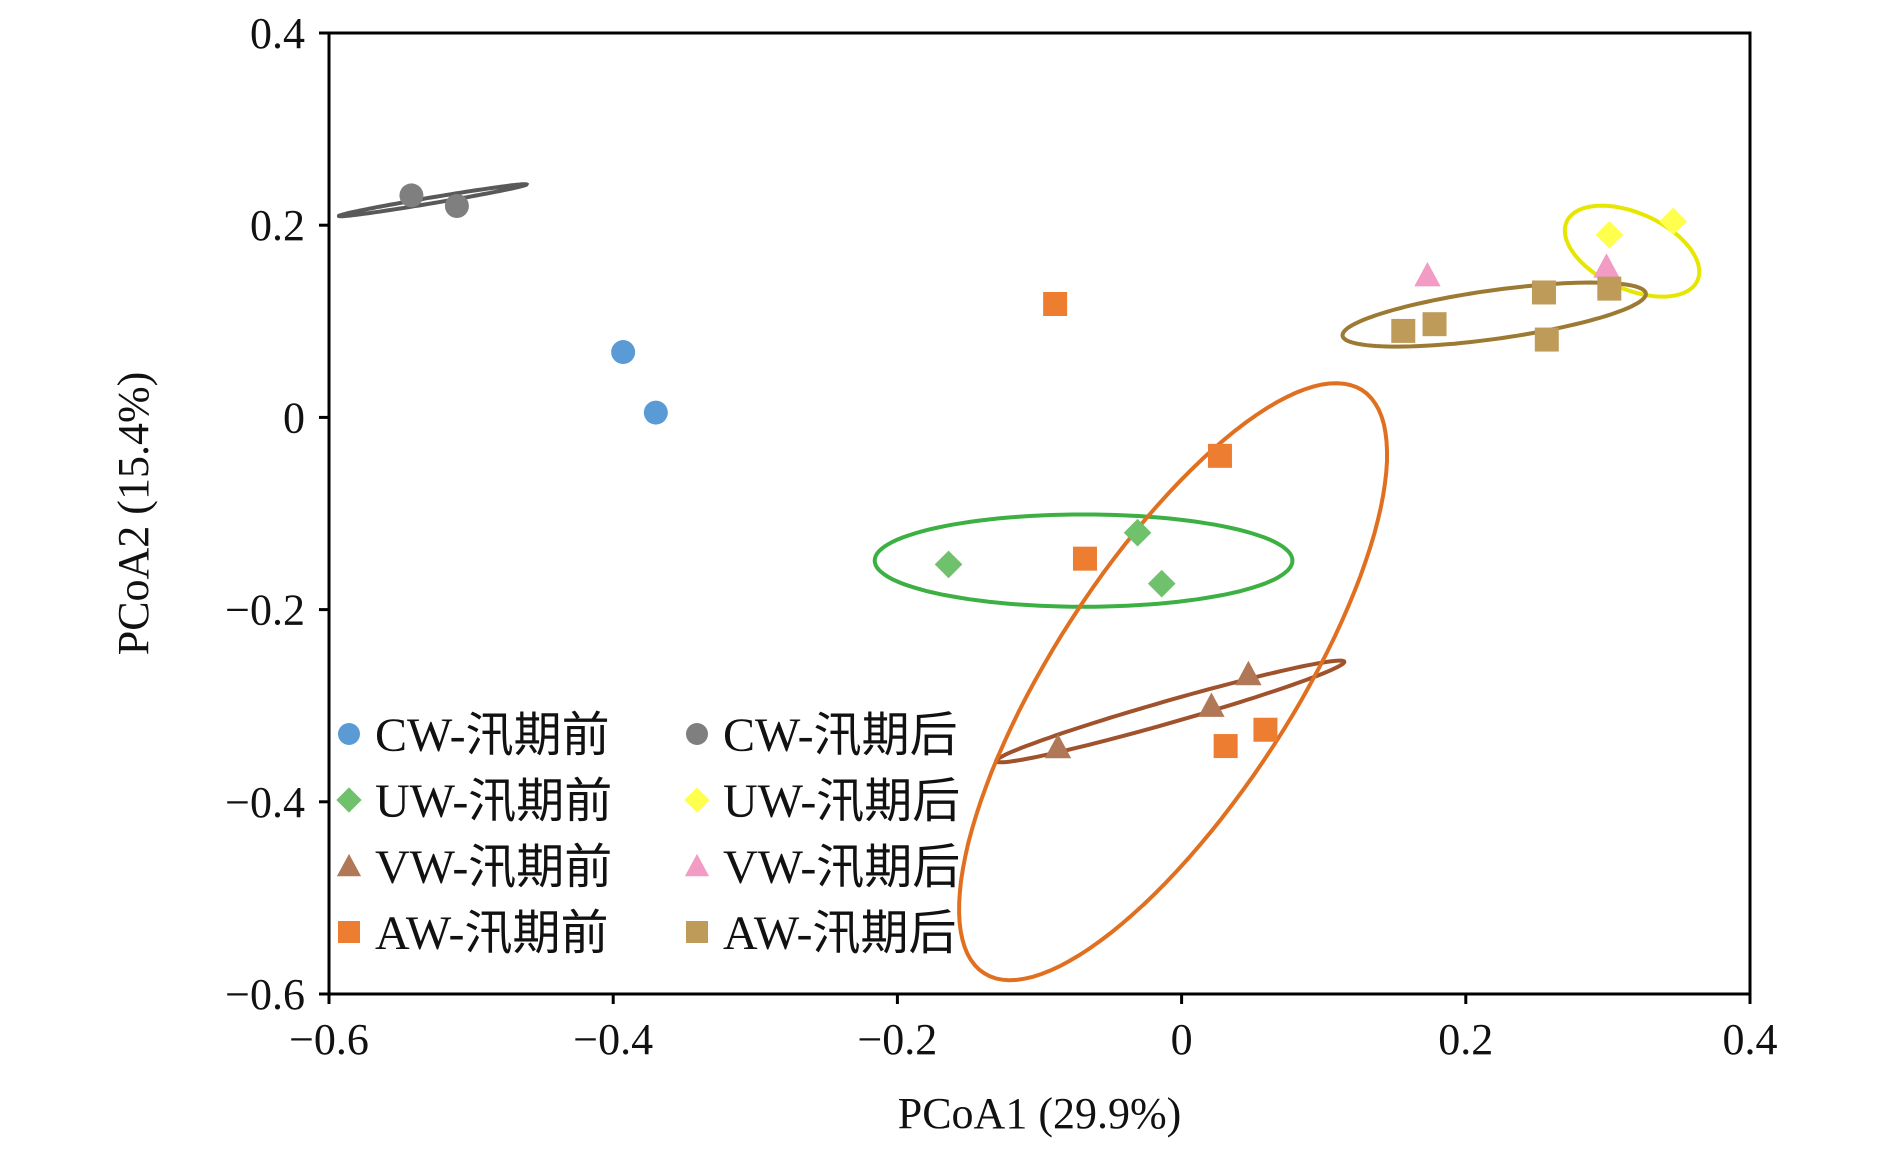  What do you see at coordinates (491, 933) in the screenshot?
I see `legend-label: AW-汛期前` at bounding box center [491, 933].